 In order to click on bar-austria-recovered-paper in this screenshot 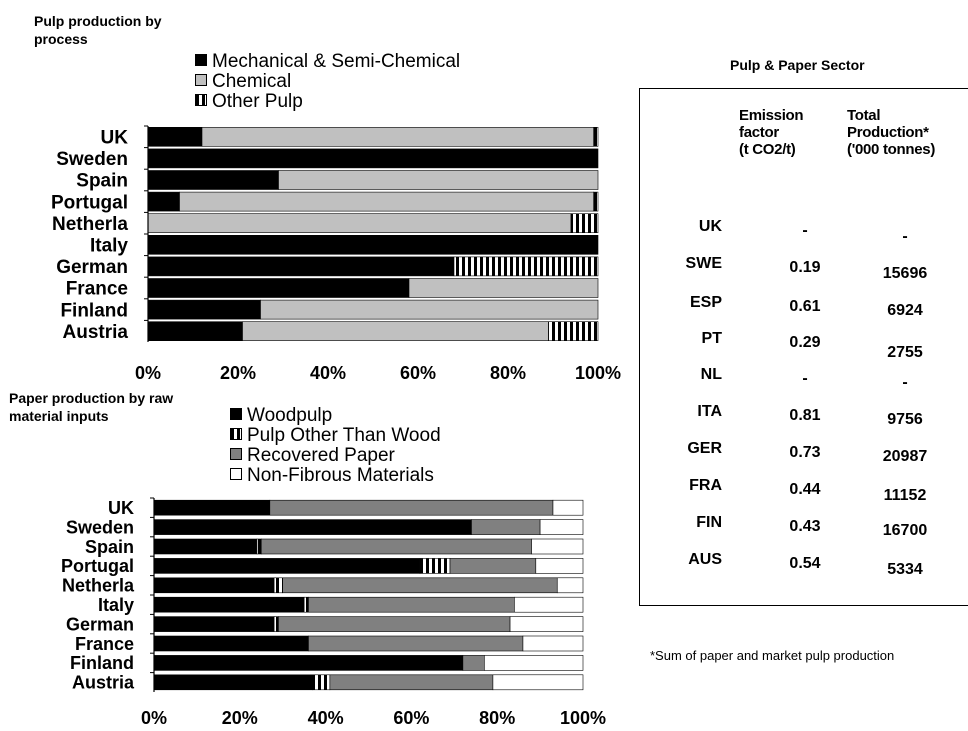, I will do `click(411, 682)`.